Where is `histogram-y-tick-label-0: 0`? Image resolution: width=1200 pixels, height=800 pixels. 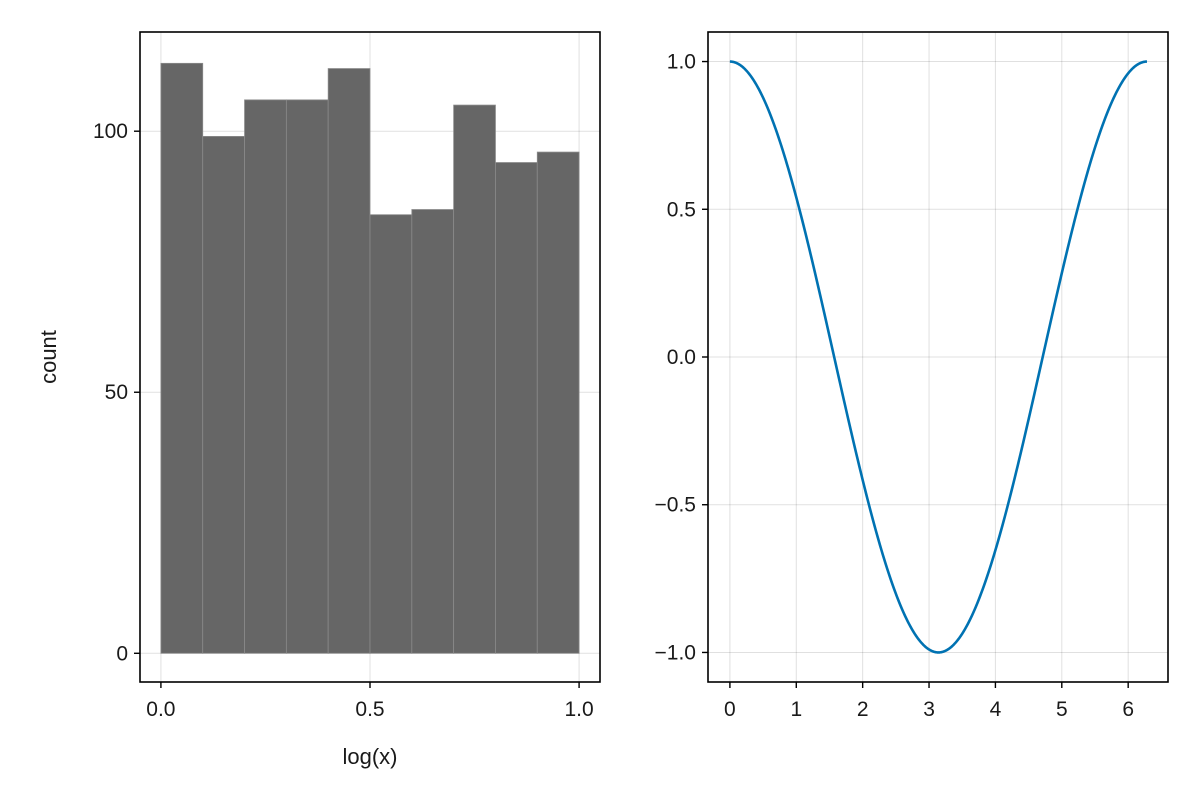
histogram-y-tick-label-0: 0 is located at coordinates (122, 653).